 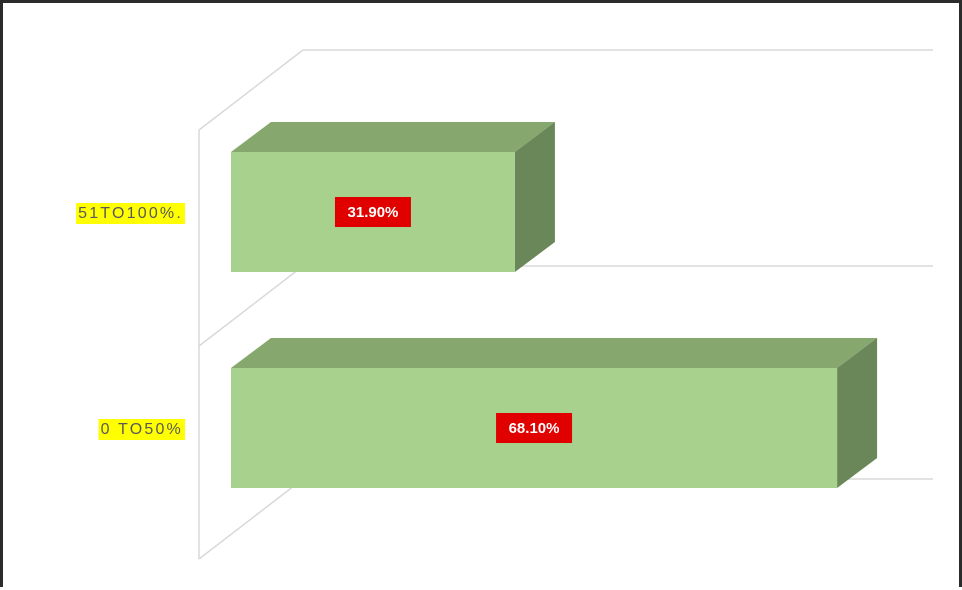 I want to click on axis-top-edge, so click(x=251, y=90).